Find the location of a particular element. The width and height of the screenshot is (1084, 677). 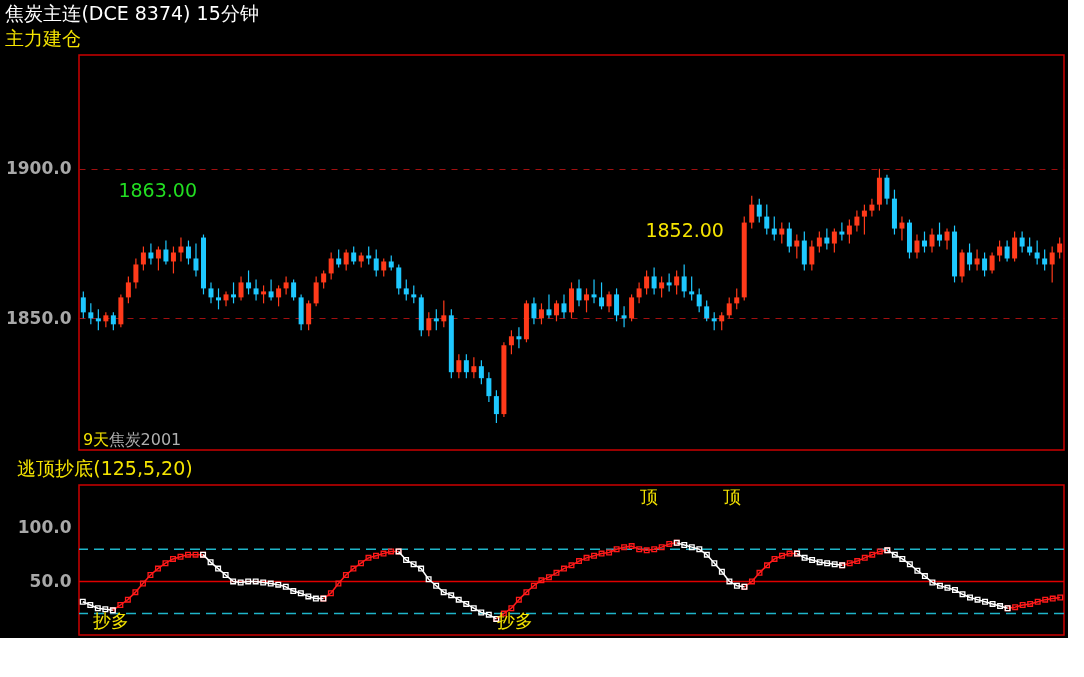

chart-title: 逃顶抄底(125,5,20) is located at coordinates (105, 468).